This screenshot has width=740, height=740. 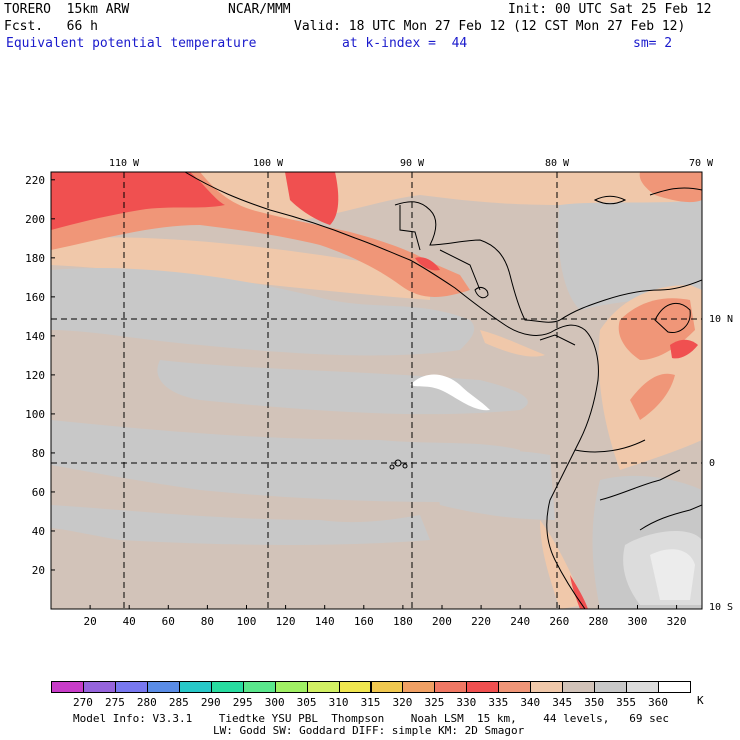 What do you see at coordinates (38, 492) in the screenshot?
I see `y-tick-label: 60` at bounding box center [38, 492].